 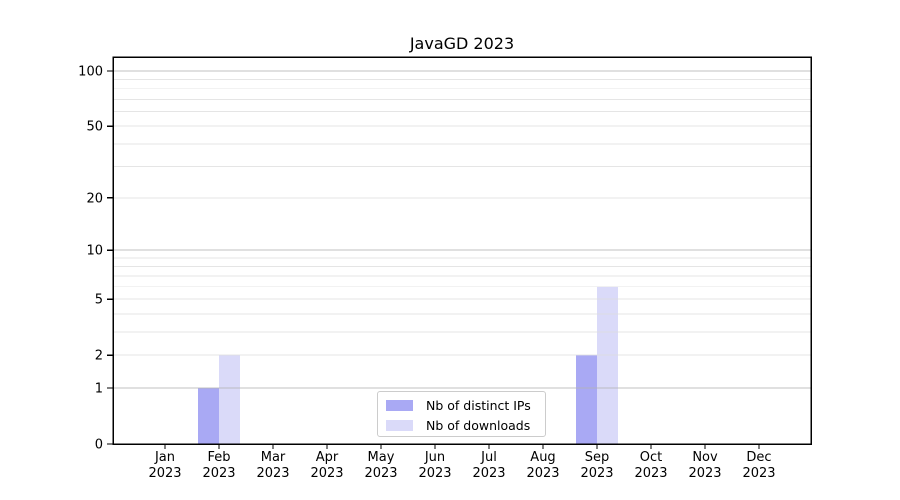 I want to click on x-axis-tick-label-month: Aug, so click(x=542, y=457).